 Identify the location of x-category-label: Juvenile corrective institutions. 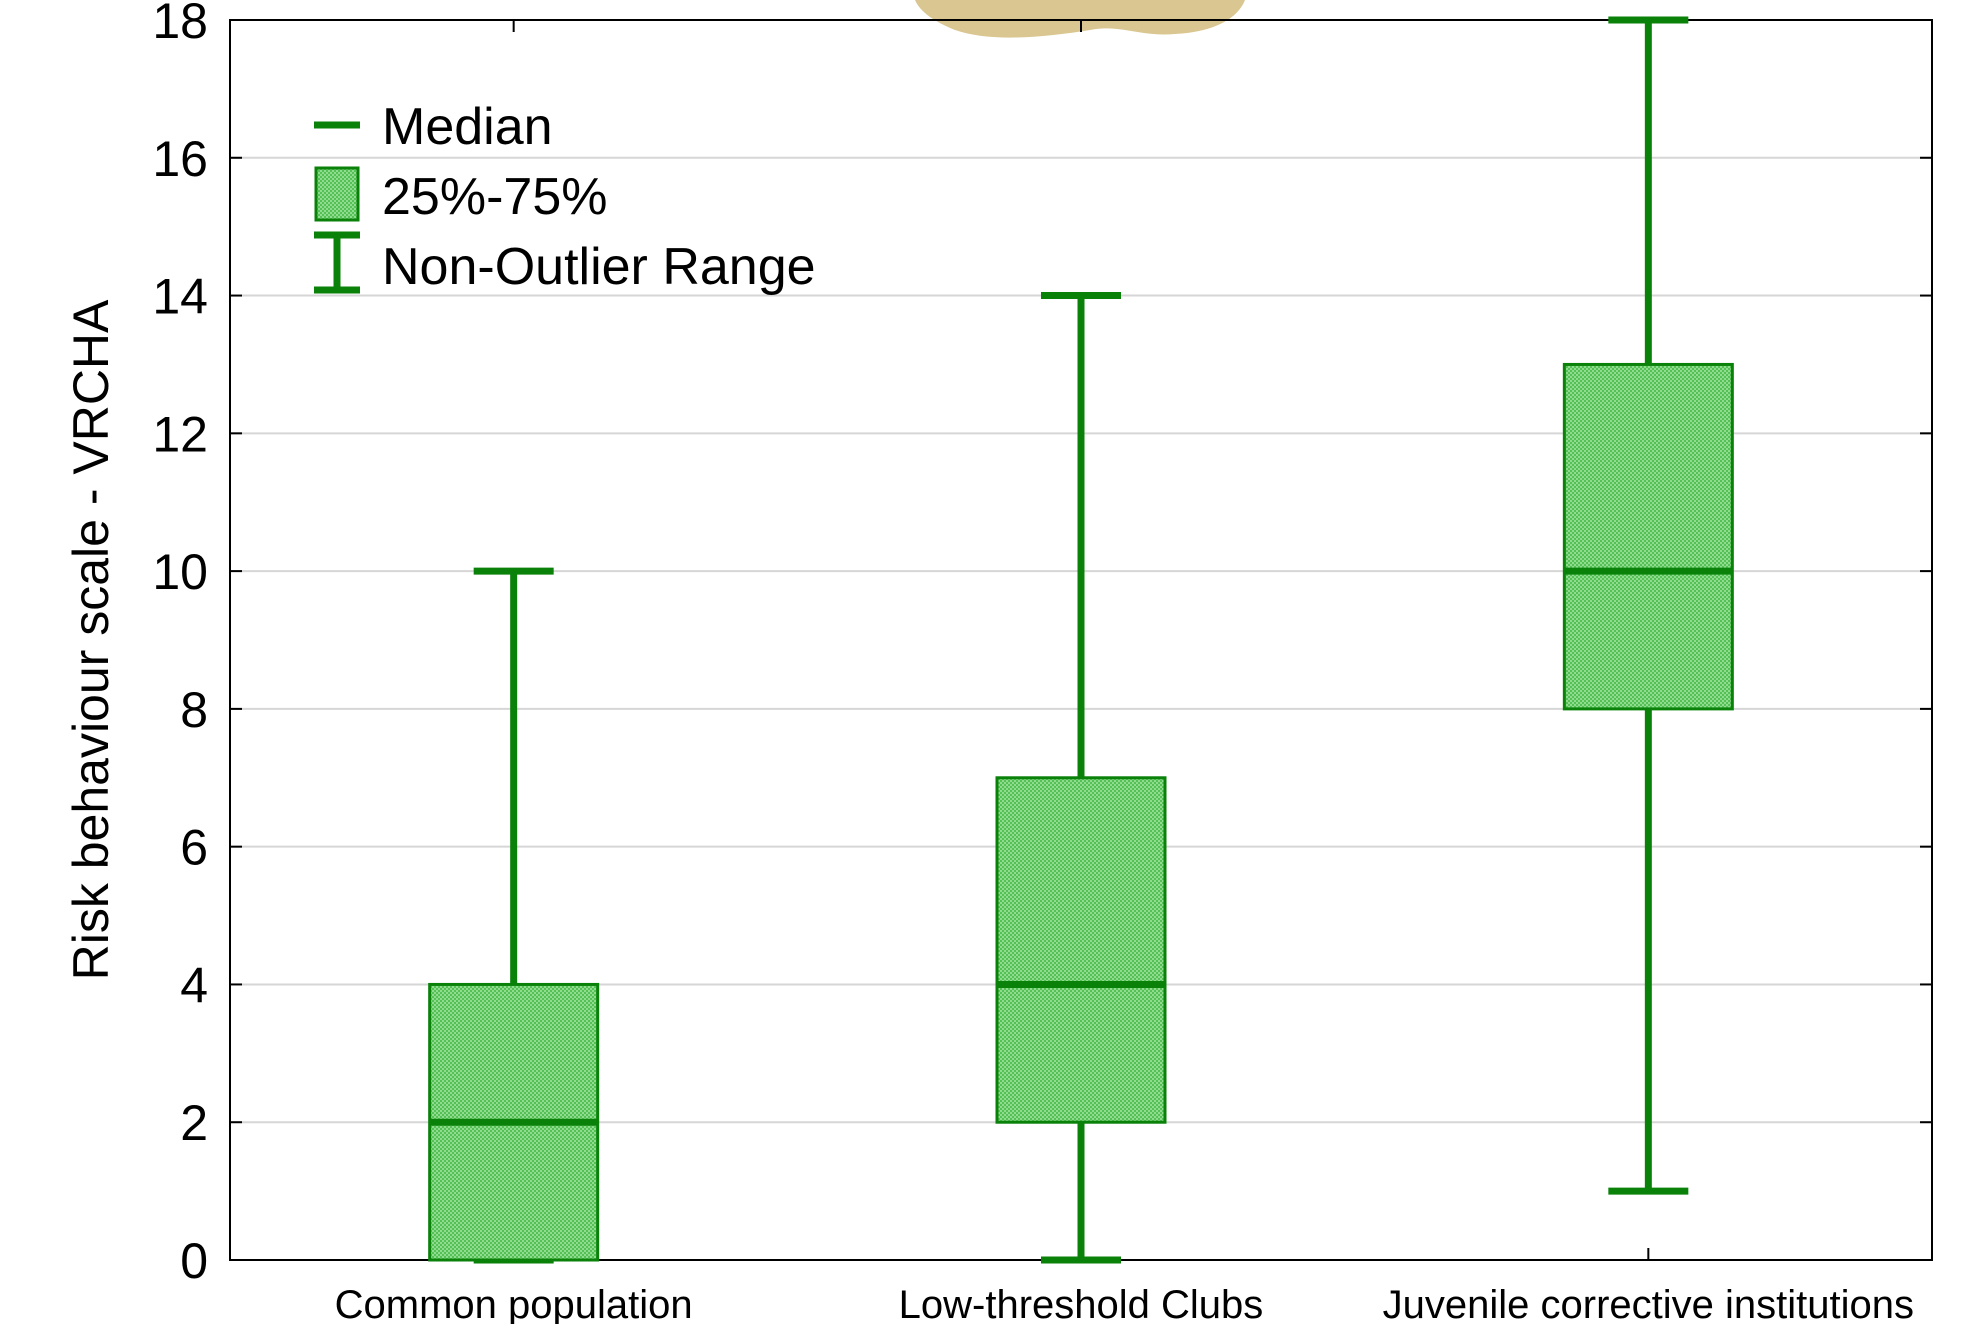
(1648, 1303).